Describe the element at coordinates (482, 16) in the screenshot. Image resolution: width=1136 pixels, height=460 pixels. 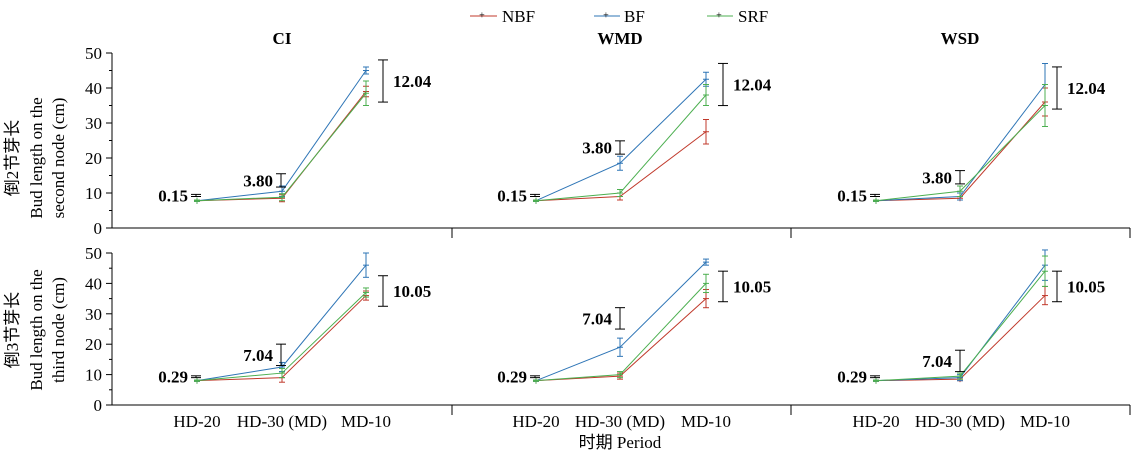
I see `legend-nbf-marker: +` at that location.